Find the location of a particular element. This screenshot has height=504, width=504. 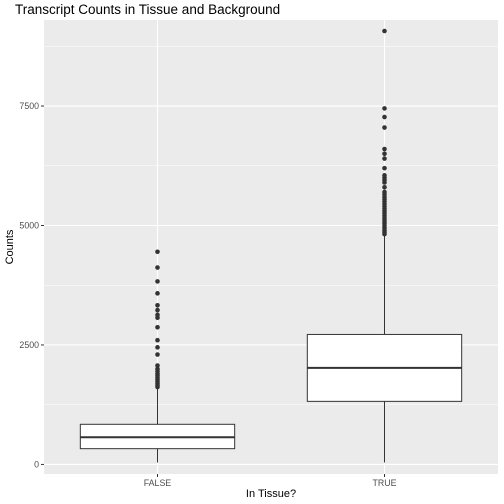

y-tick-label: 0 is located at coordinates (36, 464).